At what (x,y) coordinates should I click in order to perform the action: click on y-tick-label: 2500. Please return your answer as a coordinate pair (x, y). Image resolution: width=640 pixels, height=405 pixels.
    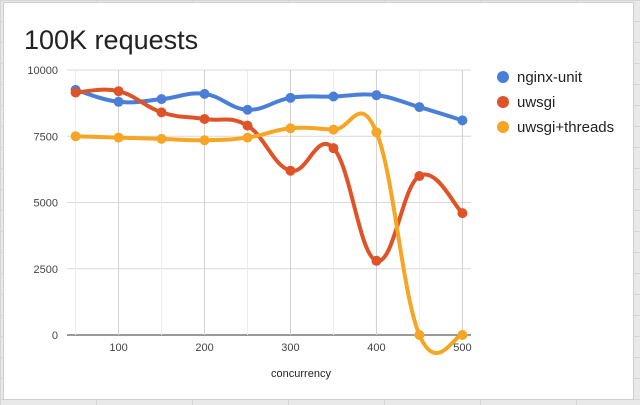
    Looking at the image, I should click on (46, 270).